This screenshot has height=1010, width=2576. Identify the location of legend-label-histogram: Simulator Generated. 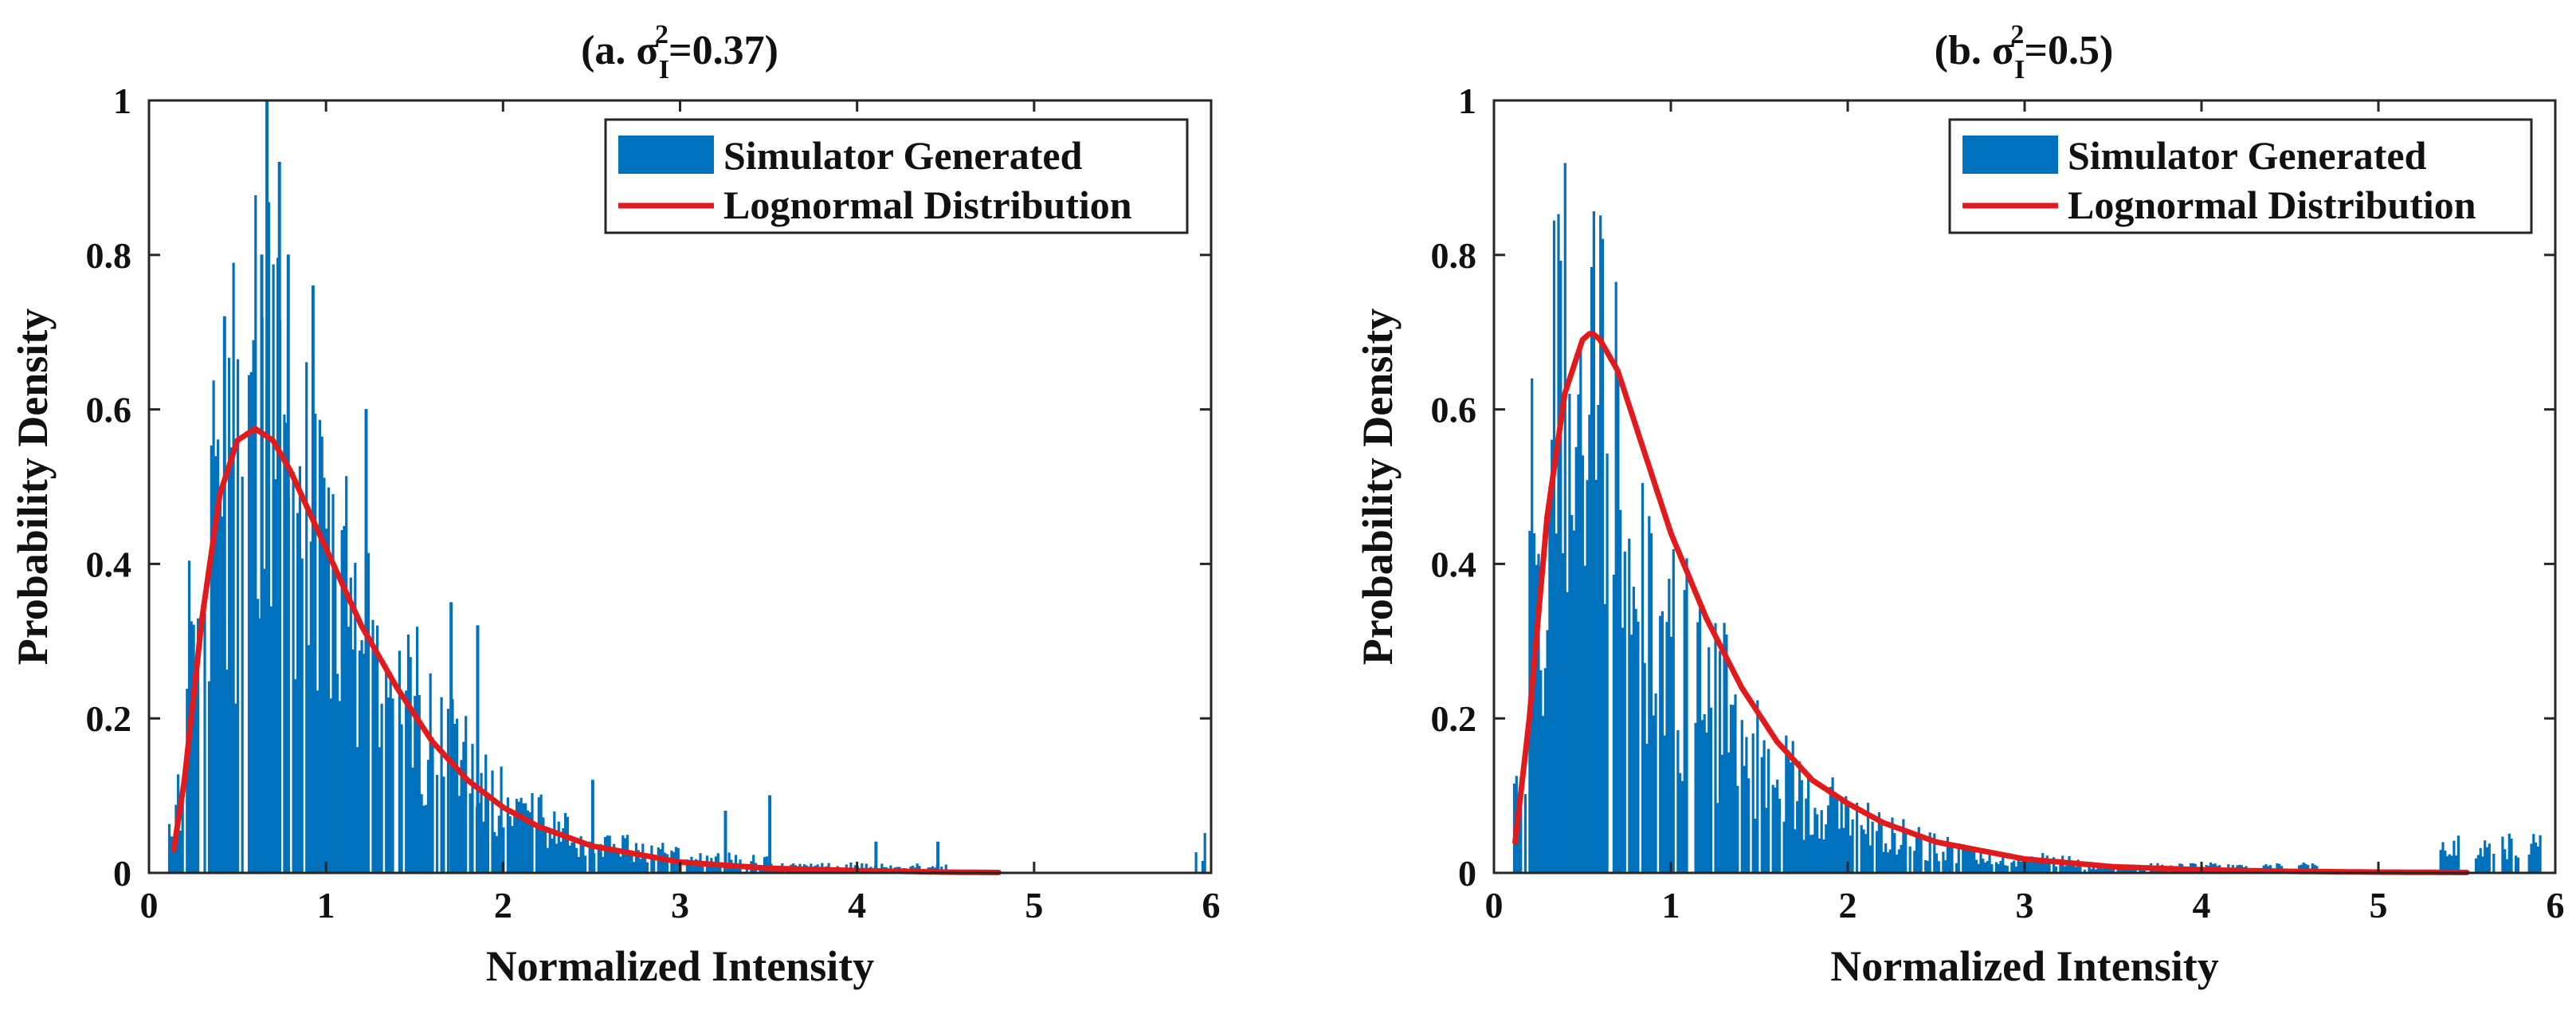
(903, 155).